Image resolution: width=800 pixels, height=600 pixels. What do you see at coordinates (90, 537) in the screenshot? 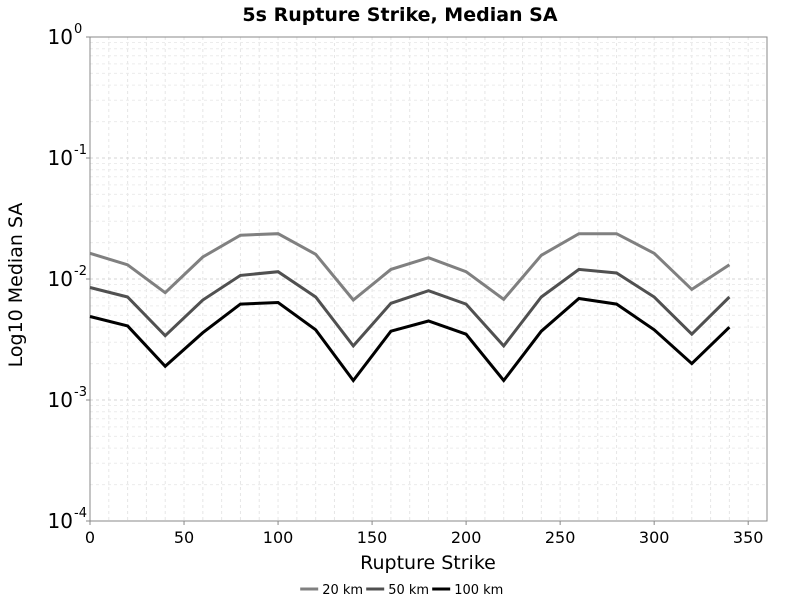
I see `x-tick-label: 0` at bounding box center [90, 537].